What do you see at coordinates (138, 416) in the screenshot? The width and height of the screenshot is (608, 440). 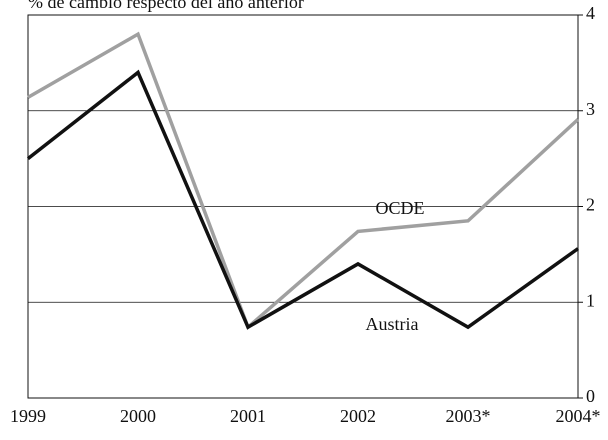 I see `x-tick-label: 2000` at bounding box center [138, 416].